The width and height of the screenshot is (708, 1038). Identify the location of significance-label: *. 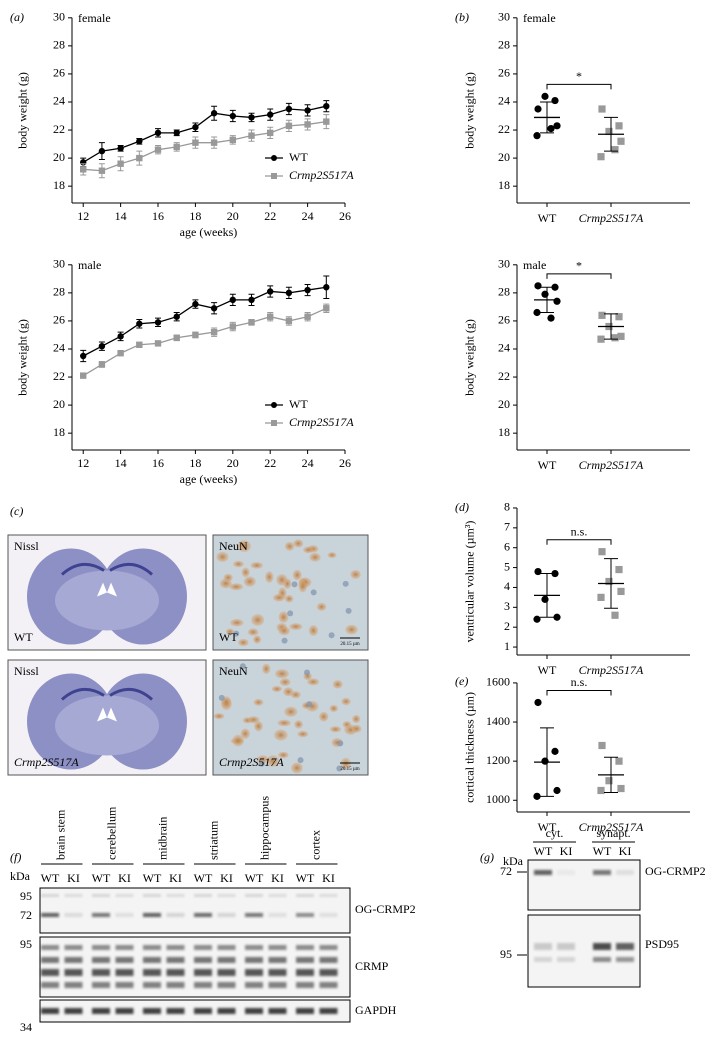
(579, 76).